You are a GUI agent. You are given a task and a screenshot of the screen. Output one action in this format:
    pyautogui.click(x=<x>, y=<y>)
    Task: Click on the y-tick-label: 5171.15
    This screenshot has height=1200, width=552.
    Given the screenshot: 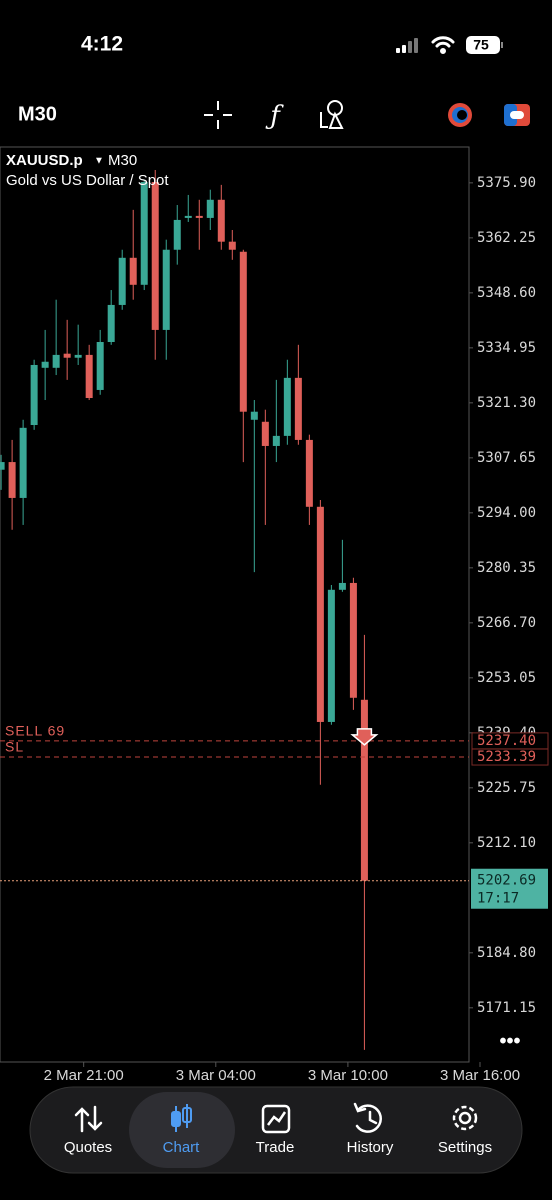 What is the action you would take?
    pyautogui.click(x=506, y=1008)
    